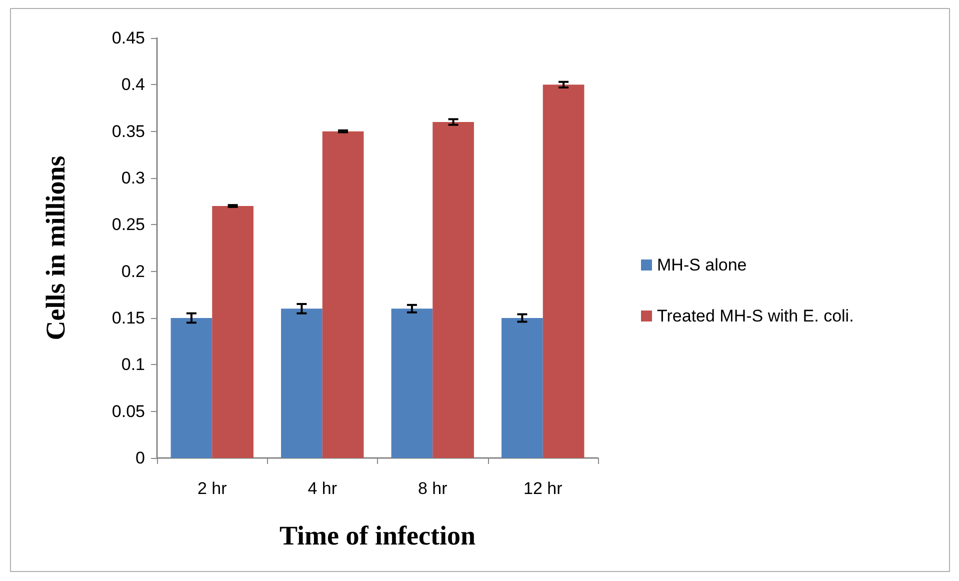 The height and width of the screenshot is (581, 959). Describe the element at coordinates (755, 316) in the screenshot. I see `legend-label: Treated MH-S with E. coli.` at that location.